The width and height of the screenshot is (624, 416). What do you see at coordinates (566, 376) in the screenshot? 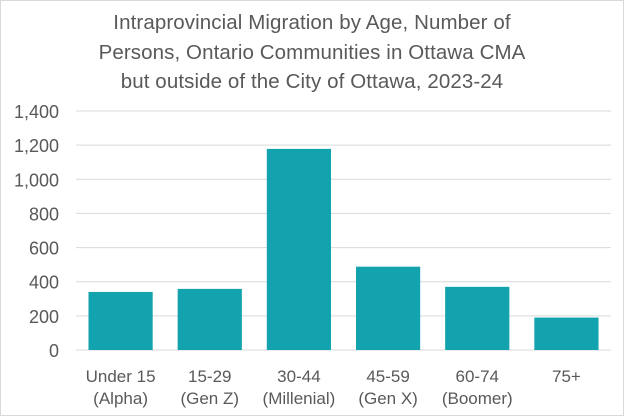
I see `x-tick-label: 75+` at bounding box center [566, 376].